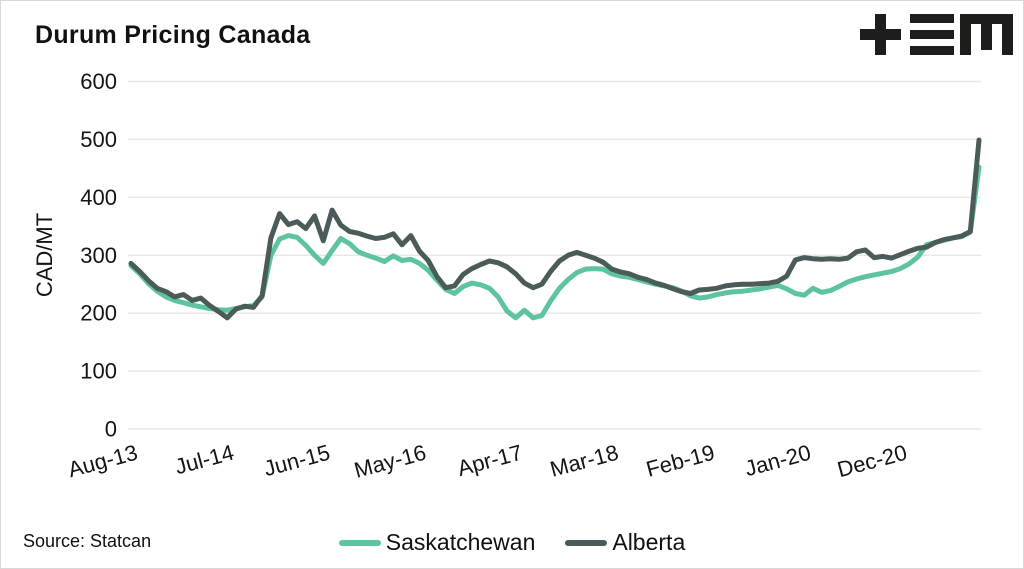 This screenshot has width=1024, height=569. I want to click on x-tick-Jul-14: Jul-14, so click(204, 460).